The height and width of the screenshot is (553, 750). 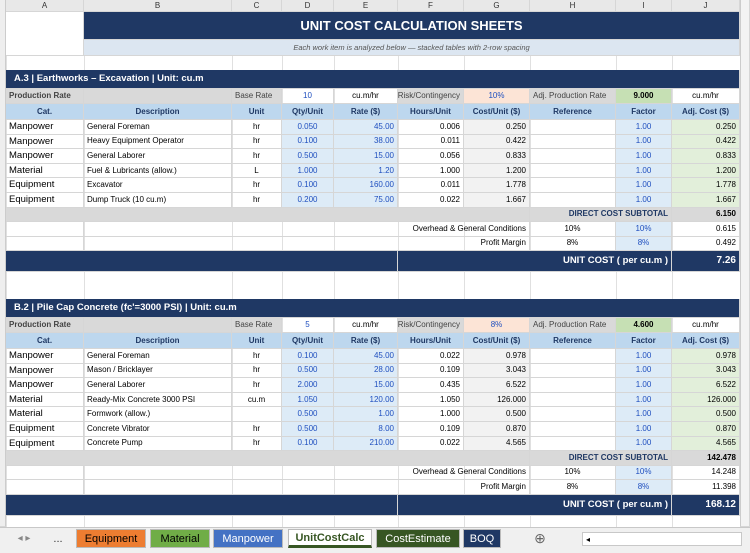 I want to click on base-rate-label: Base Rate, so click(x=257, y=325).